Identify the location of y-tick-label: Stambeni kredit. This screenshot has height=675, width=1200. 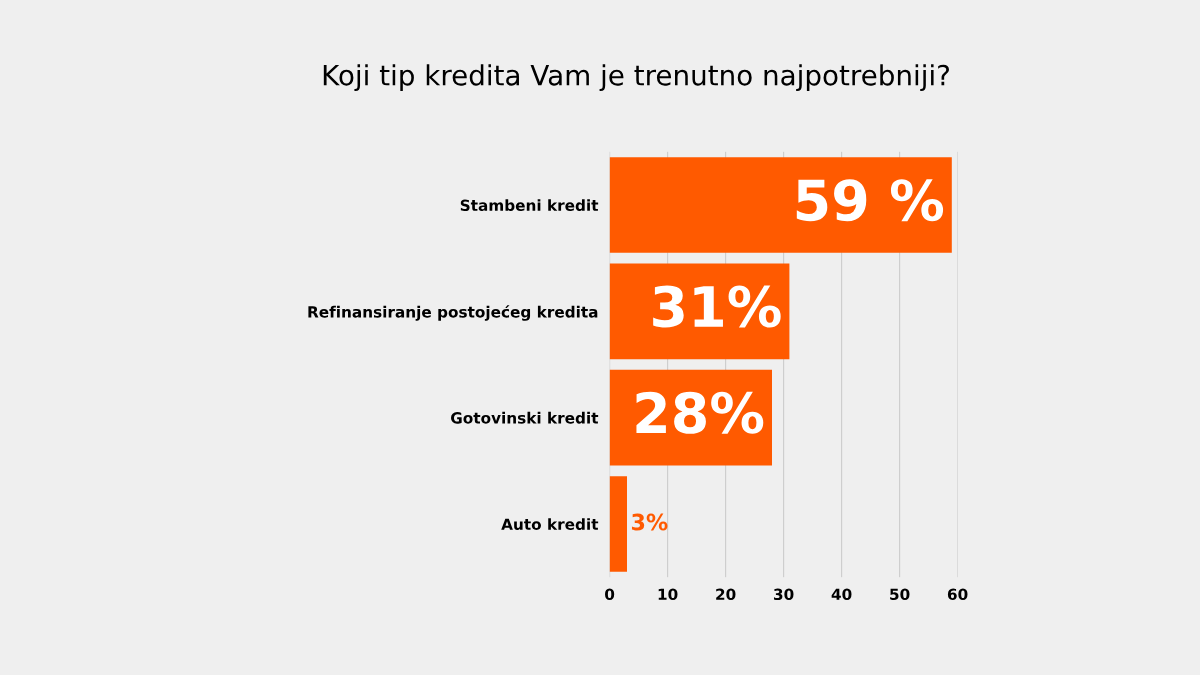
(529, 205).